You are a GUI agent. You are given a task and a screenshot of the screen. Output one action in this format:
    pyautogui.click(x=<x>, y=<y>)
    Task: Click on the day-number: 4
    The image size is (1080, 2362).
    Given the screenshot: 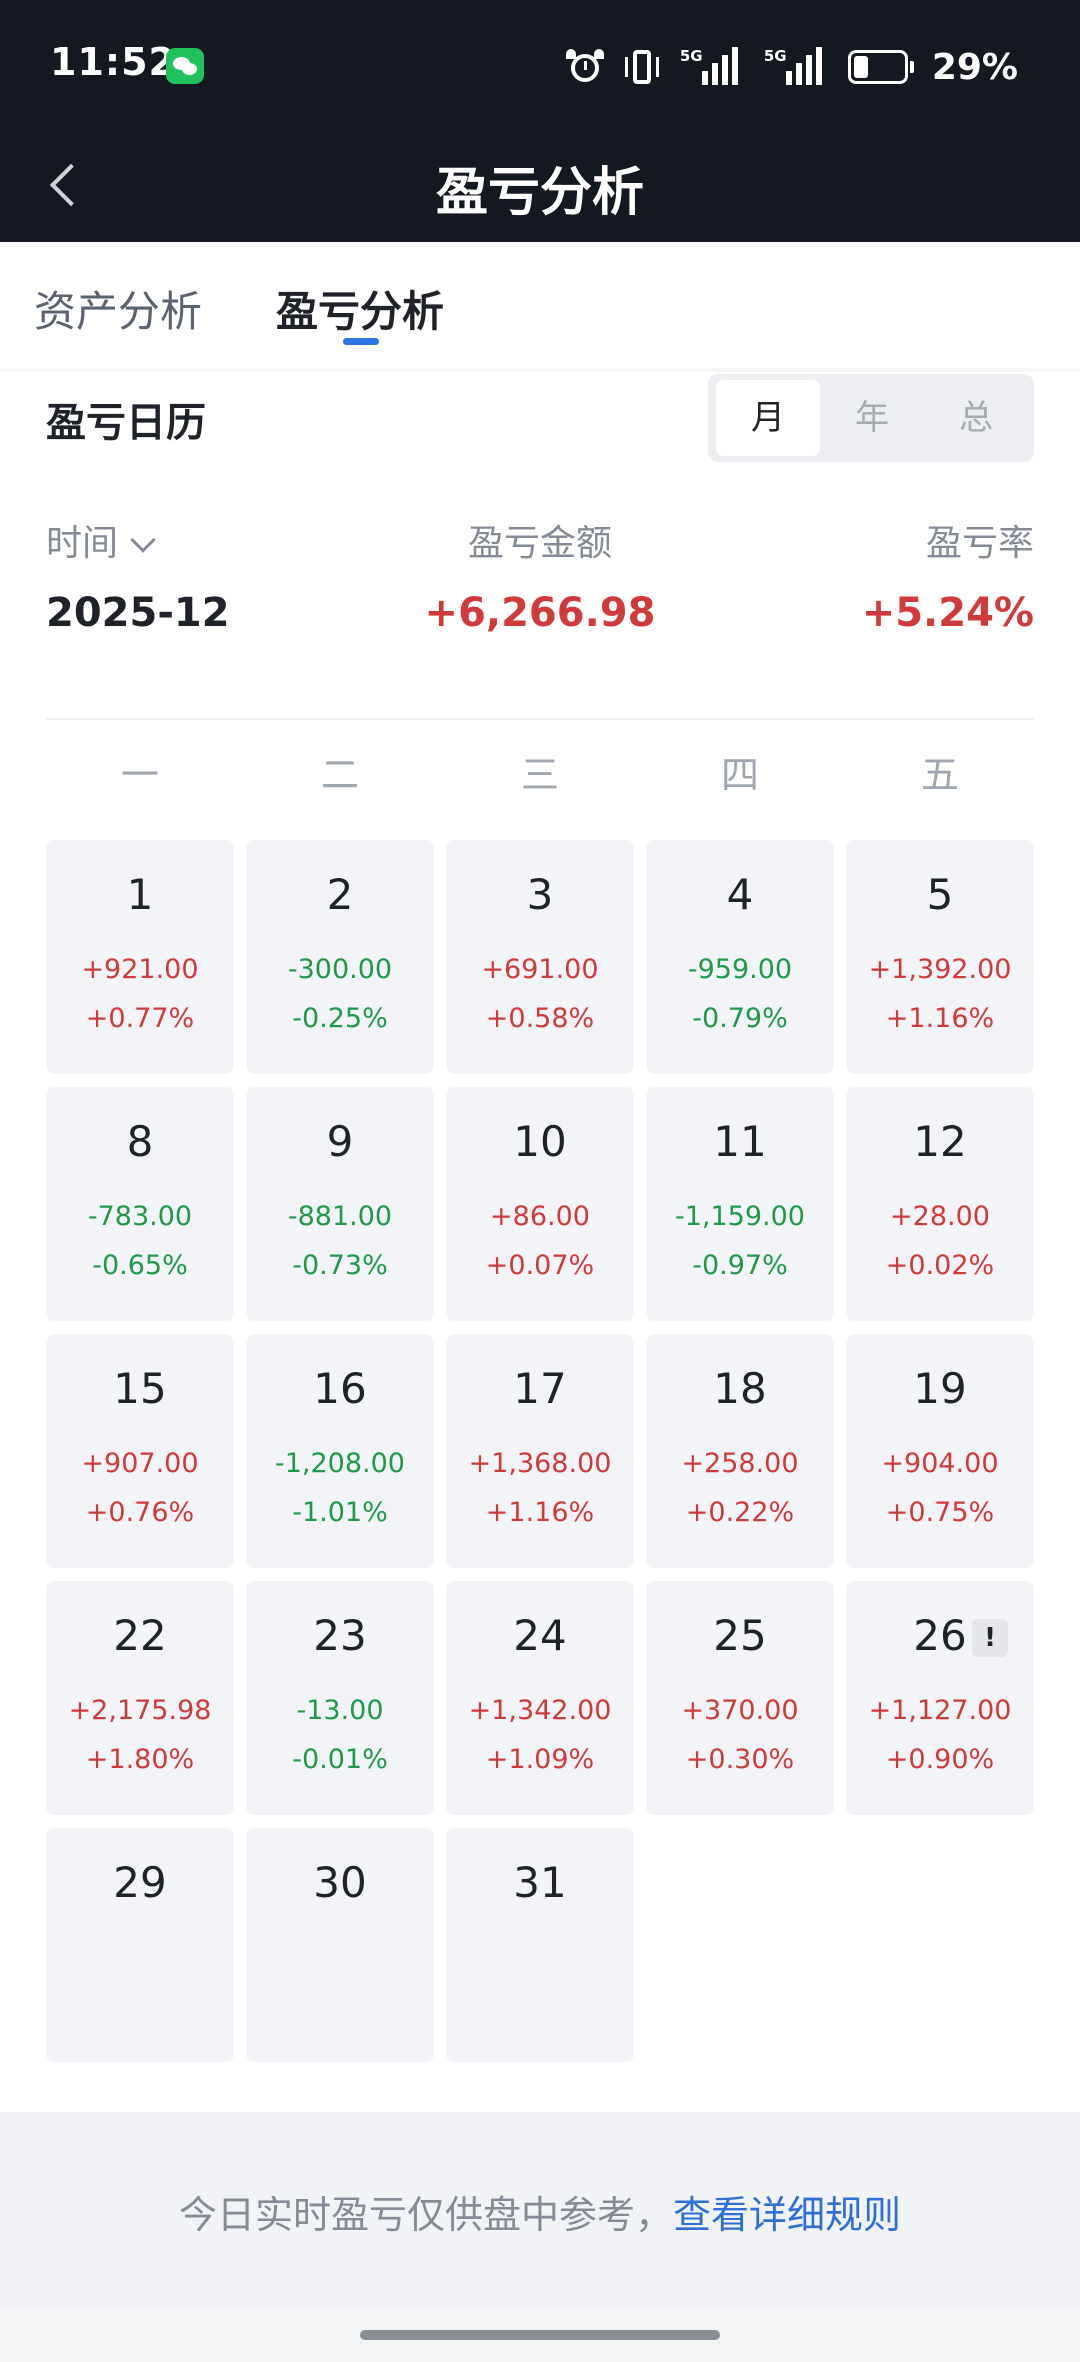 What is the action you would take?
    pyautogui.click(x=740, y=894)
    